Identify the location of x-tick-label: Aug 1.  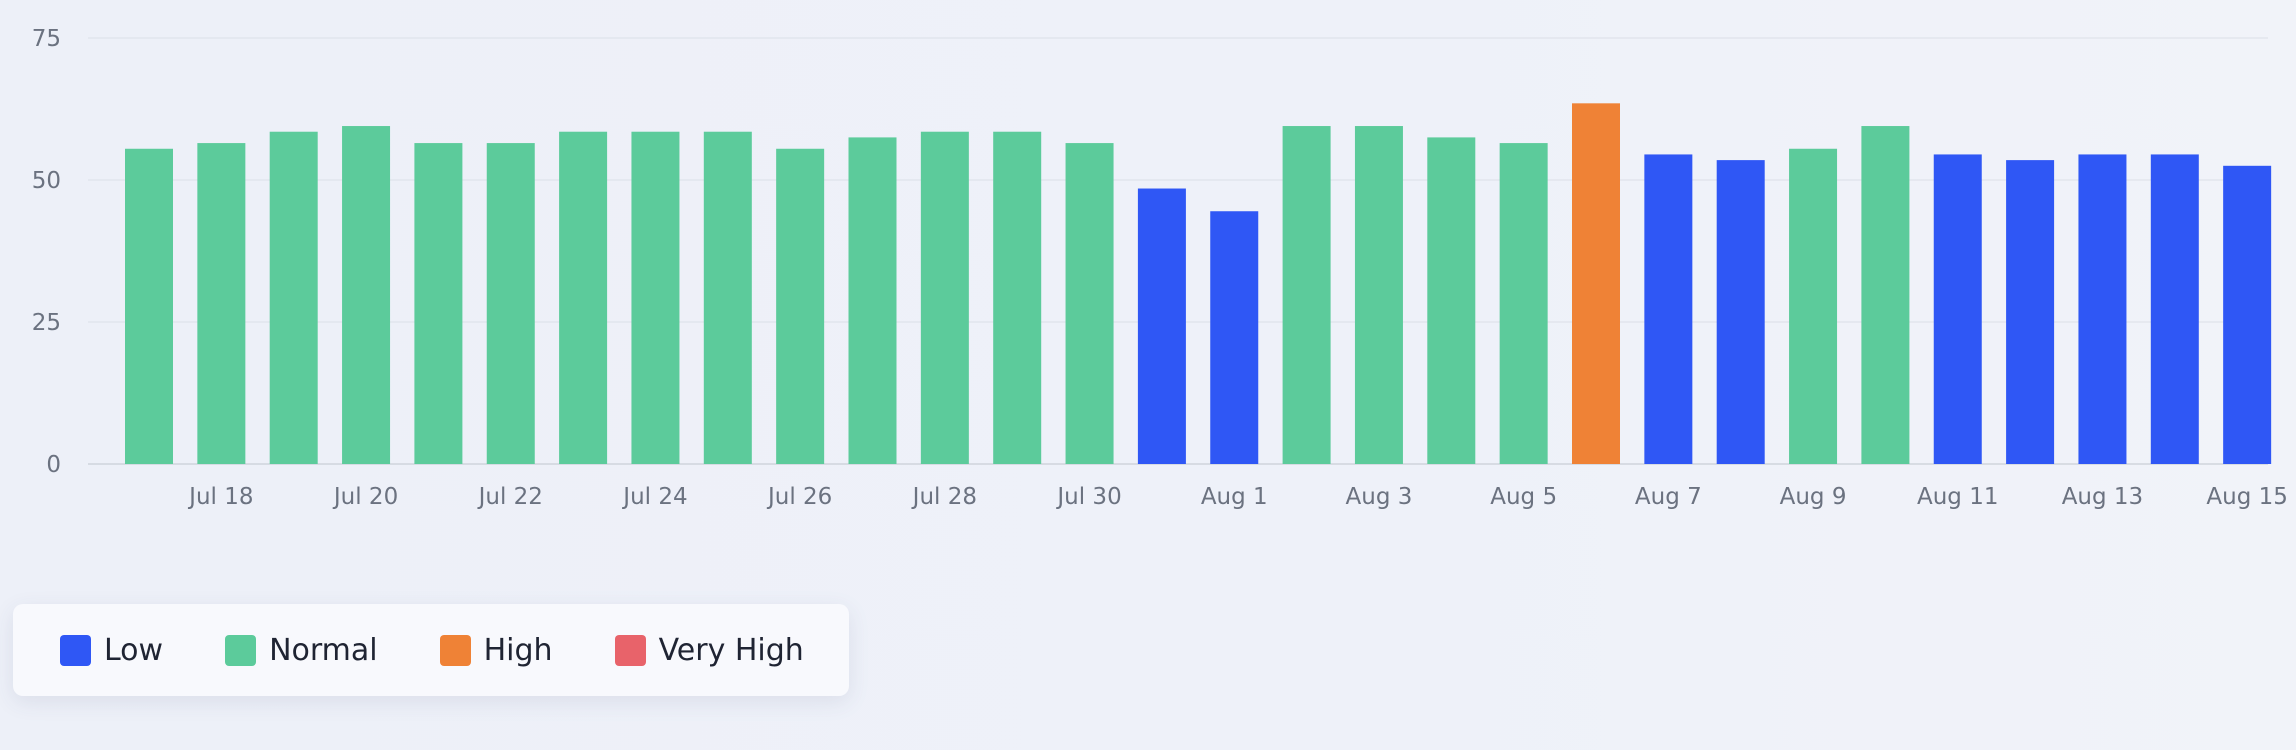
(1234, 497).